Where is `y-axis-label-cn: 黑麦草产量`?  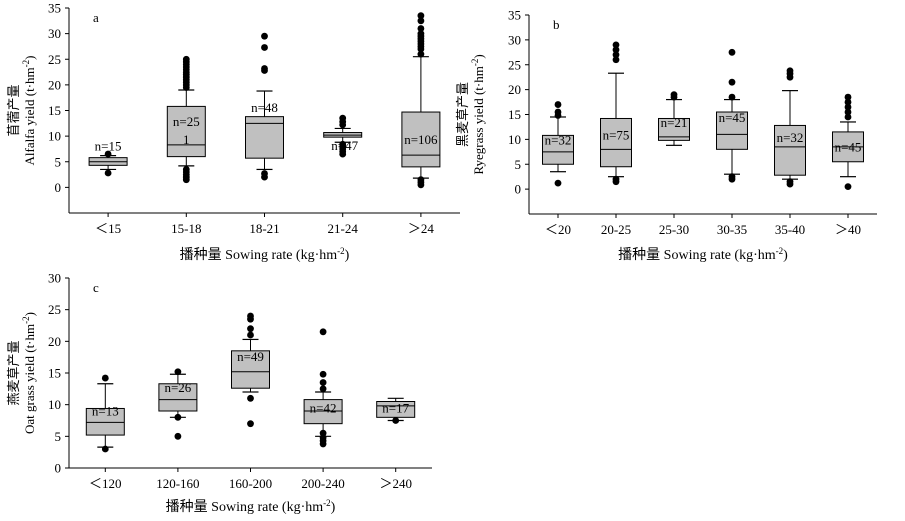 y-axis-label-cn: 黑麦草产量 is located at coordinates (462, 114).